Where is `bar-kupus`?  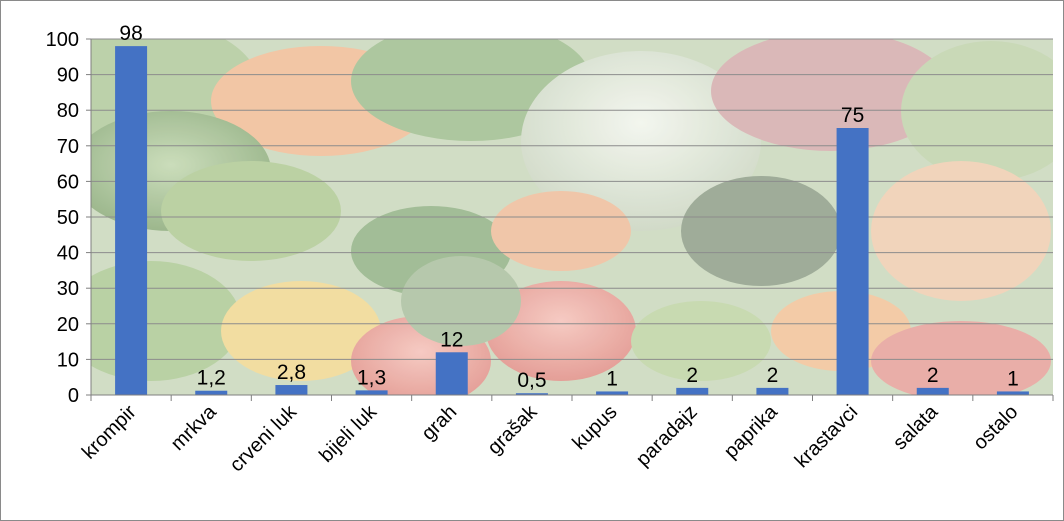
bar-kupus is located at coordinates (612, 393).